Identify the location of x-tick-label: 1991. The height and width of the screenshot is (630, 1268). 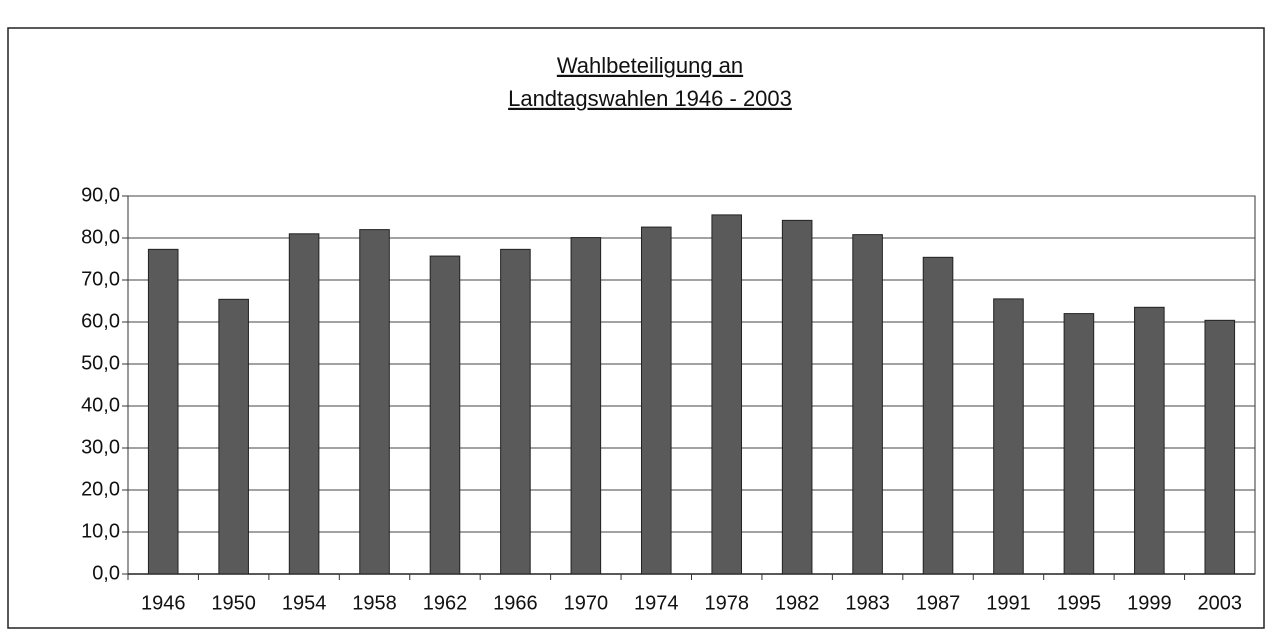
(1008, 603).